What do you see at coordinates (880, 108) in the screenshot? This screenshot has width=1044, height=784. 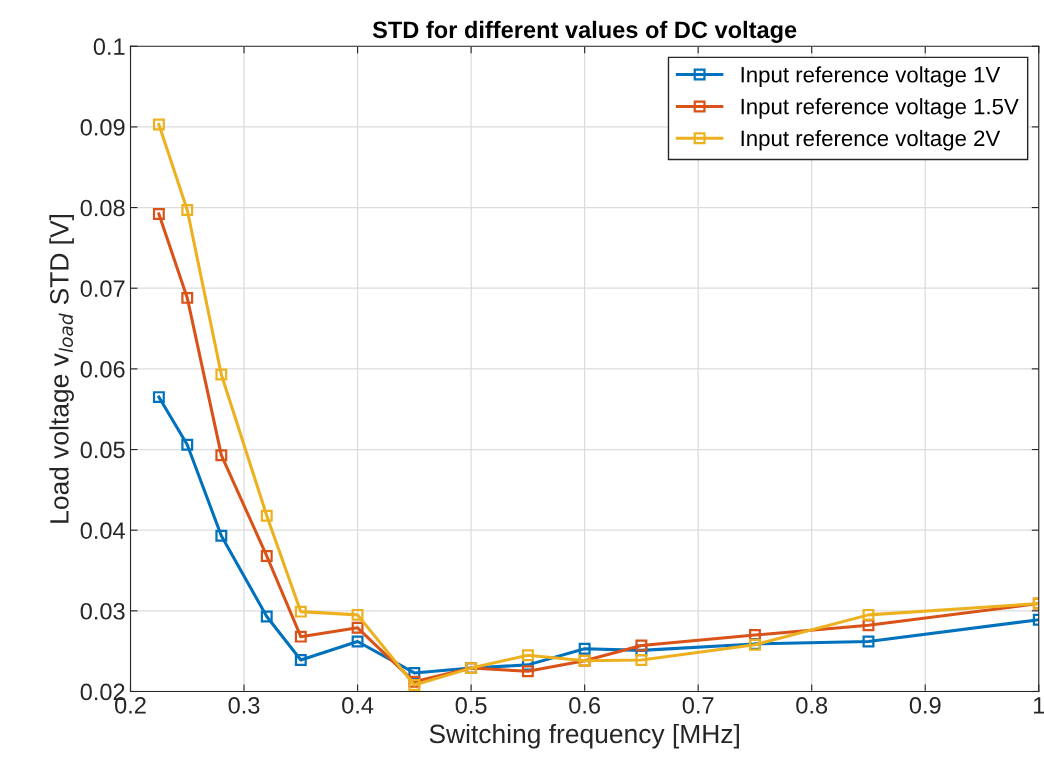 I see `legend-label: Input reference voltage 1.5V` at bounding box center [880, 108].